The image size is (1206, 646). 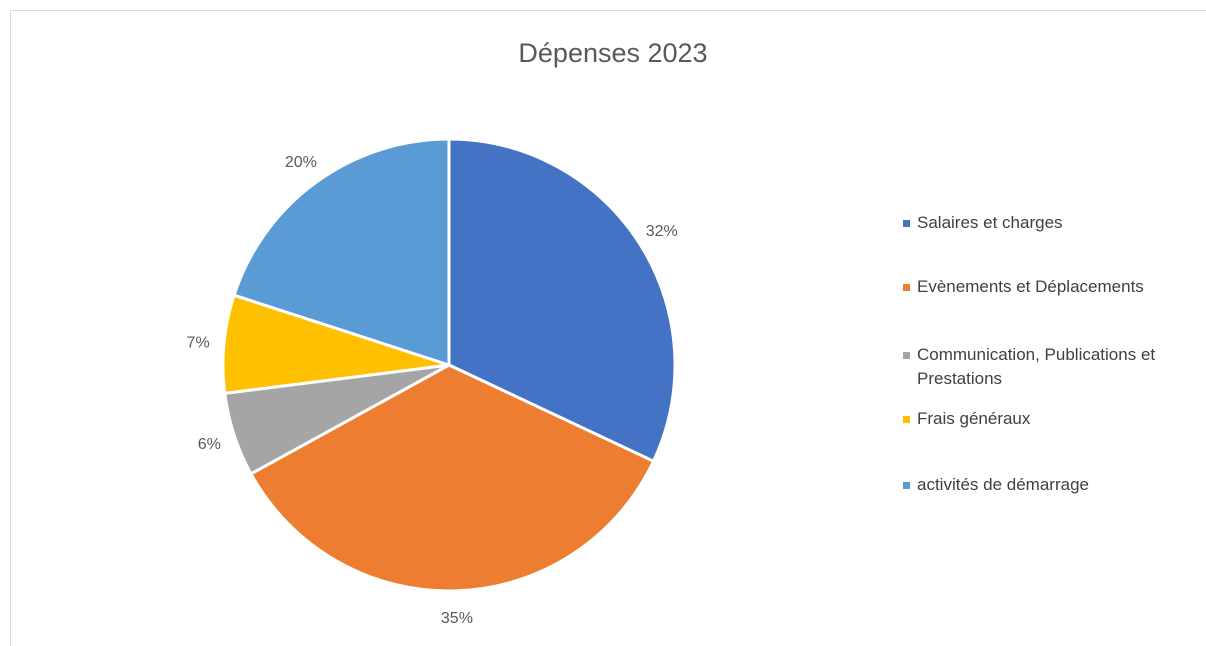 I want to click on legend-item-activites: activités de démarrage, so click(x=1053, y=485).